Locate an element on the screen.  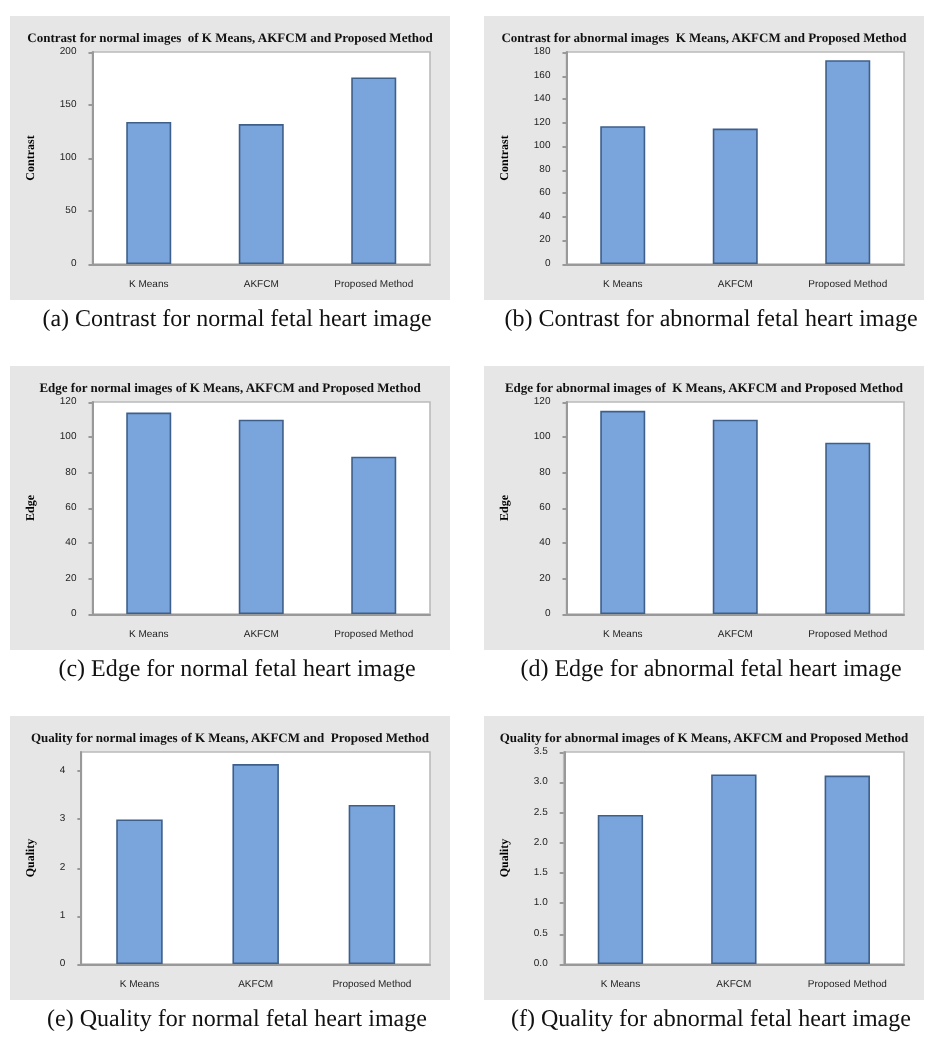
text: (c) Edge for normal fetal heart image is located at coordinates (237, 669).